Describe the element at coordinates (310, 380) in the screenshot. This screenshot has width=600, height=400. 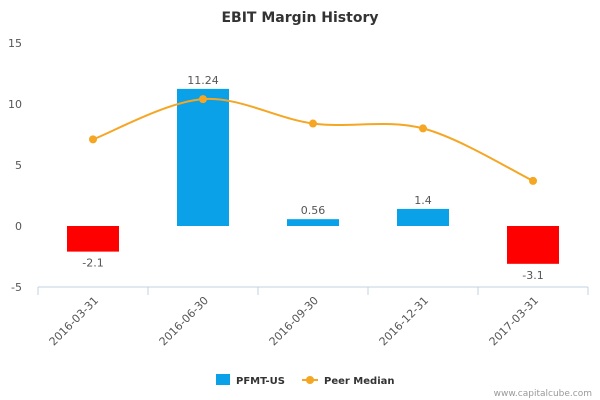
I see `legend-swatch-peer-dot` at that location.